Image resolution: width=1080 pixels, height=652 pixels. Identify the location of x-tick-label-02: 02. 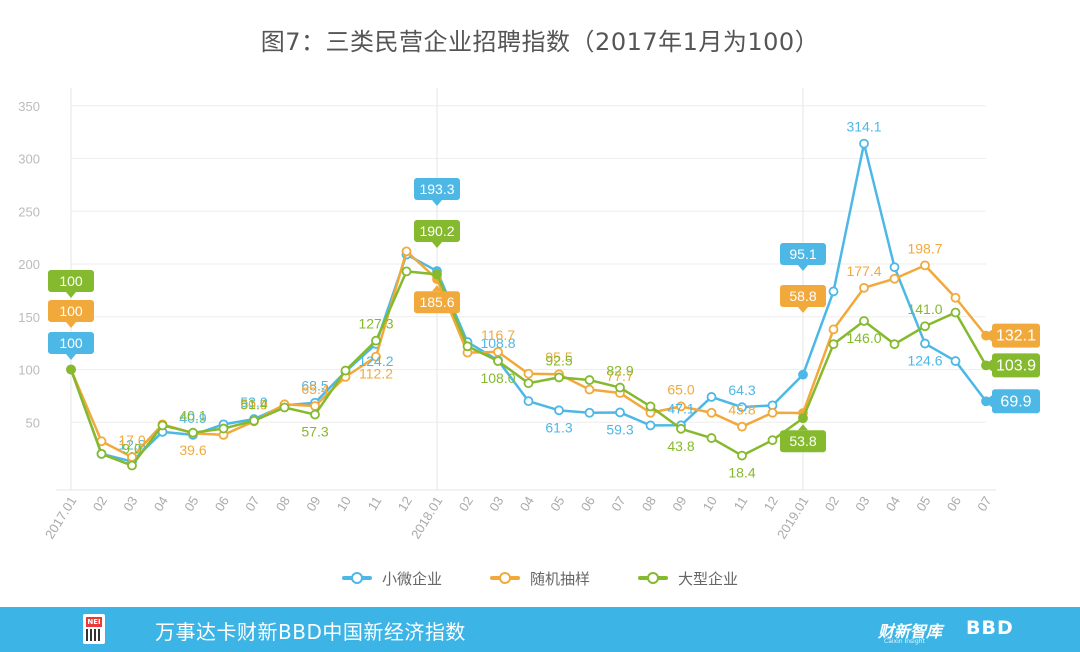
(466, 504).